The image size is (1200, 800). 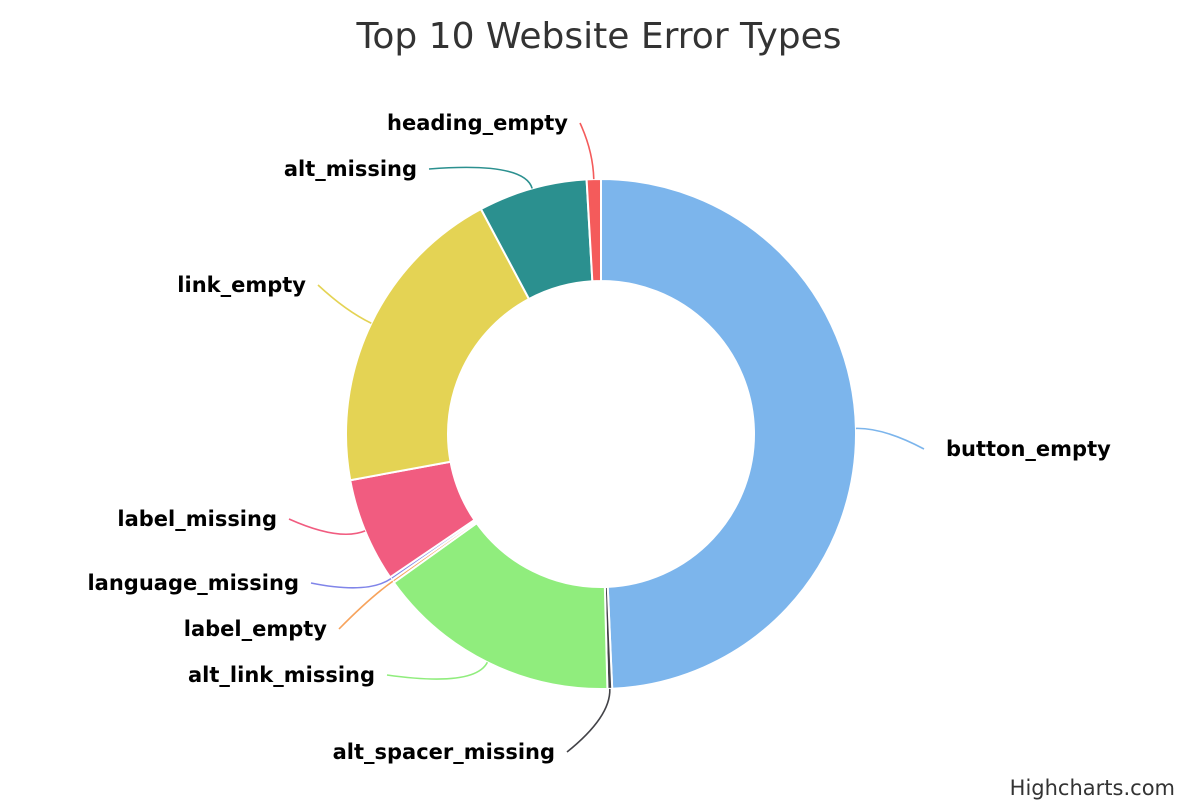 What do you see at coordinates (241, 285) in the screenshot?
I see `label-link-empty: link_empty` at bounding box center [241, 285].